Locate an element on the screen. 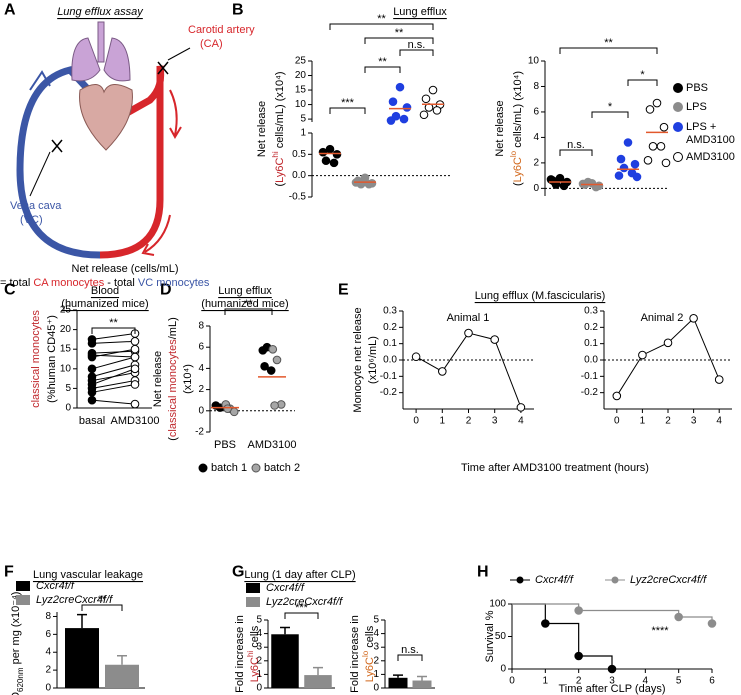 This screenshot has height=695, width=741. chart-title: Lung (1 day after CLP) is located at coordinates (299, 575).